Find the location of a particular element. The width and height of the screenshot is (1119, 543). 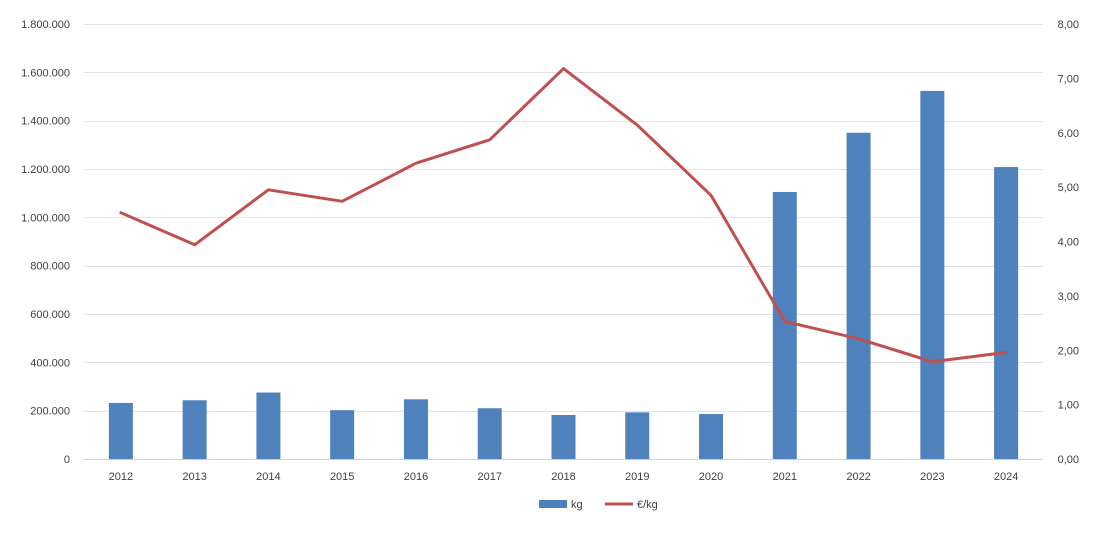

x-tick-label: 2017 is located at coordinates (489, 477).